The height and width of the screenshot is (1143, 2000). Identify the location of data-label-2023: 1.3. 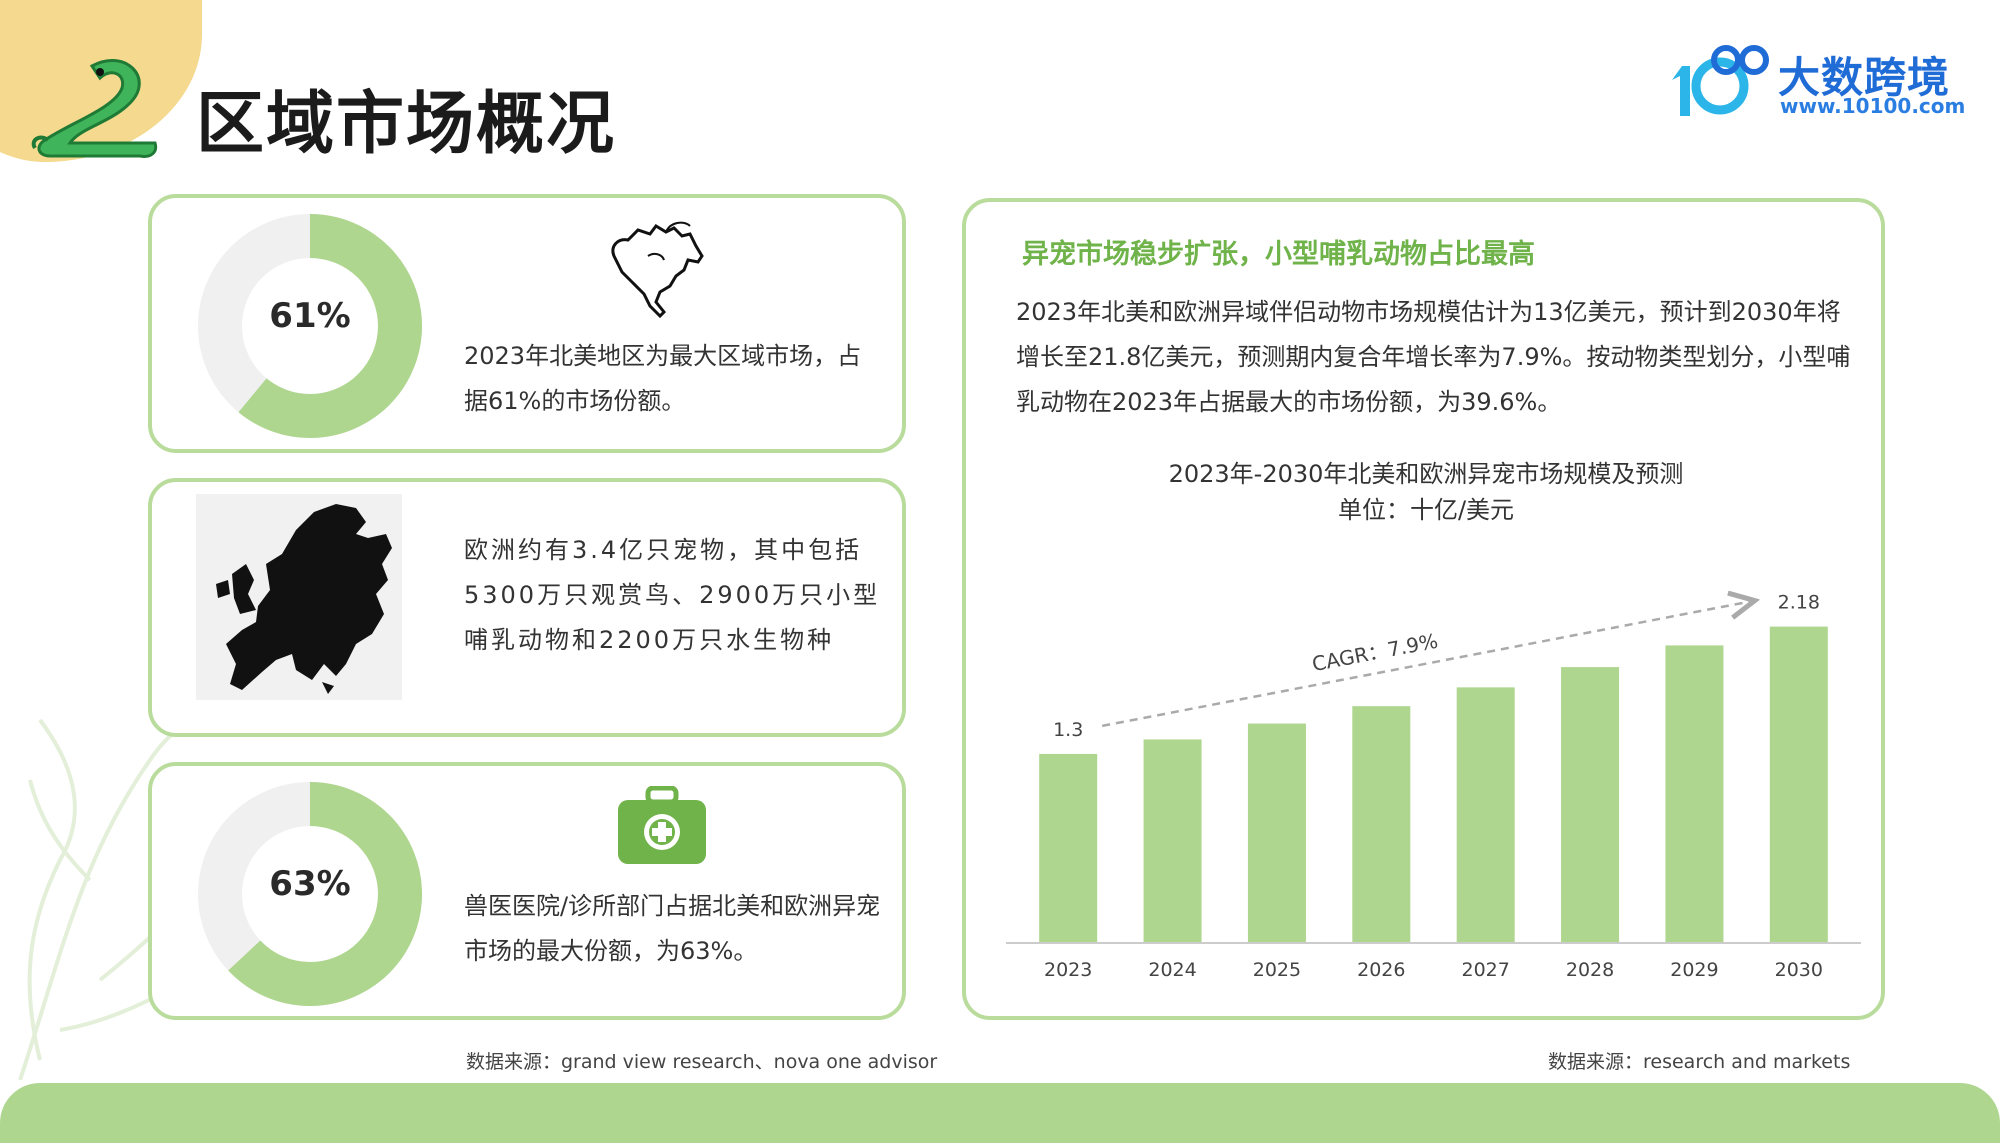
(1068, 730).